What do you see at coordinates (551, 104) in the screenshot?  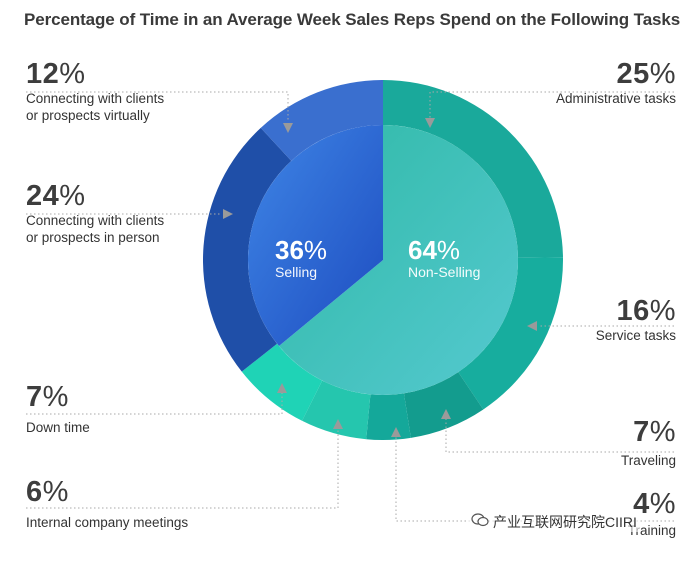 I see `guide-admin` at bounding box center [551, 104].